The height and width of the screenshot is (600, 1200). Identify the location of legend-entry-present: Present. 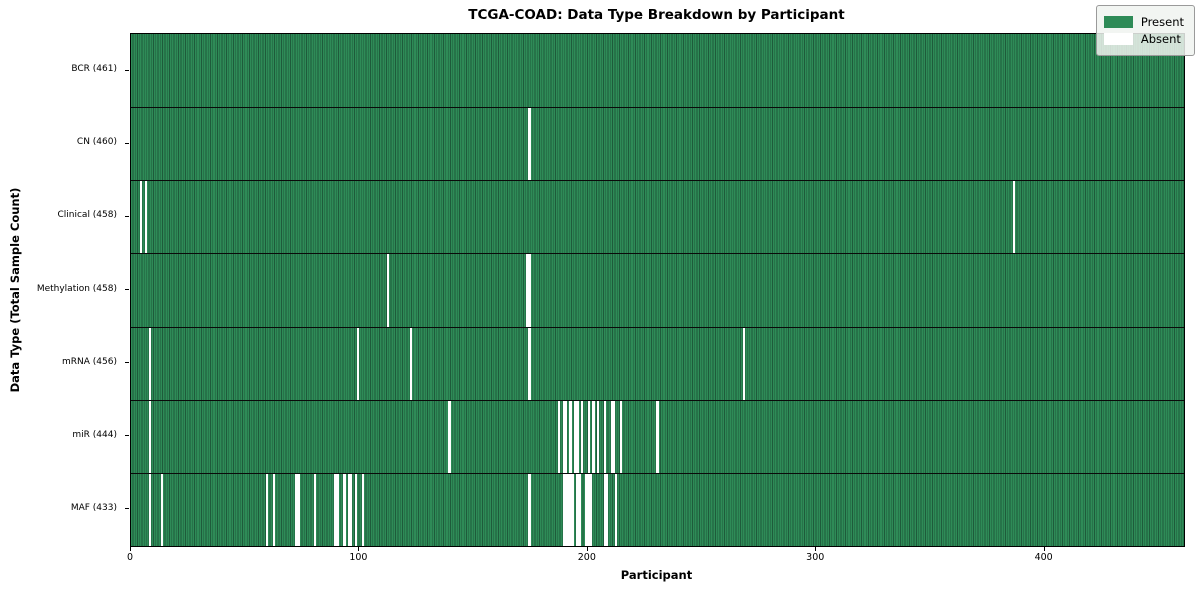
(1143, 22).